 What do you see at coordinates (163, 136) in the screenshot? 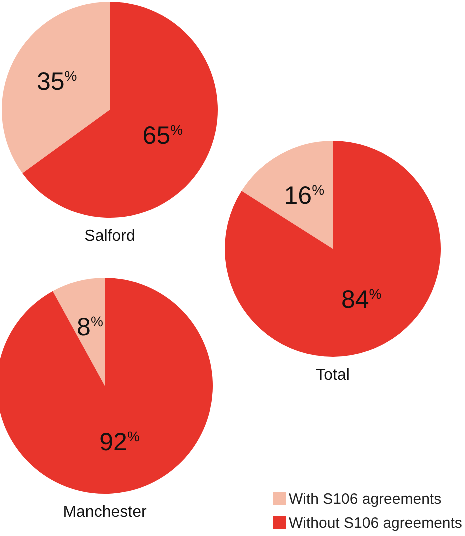
I see `data-label: 65%` at bounding box center [163, 136].